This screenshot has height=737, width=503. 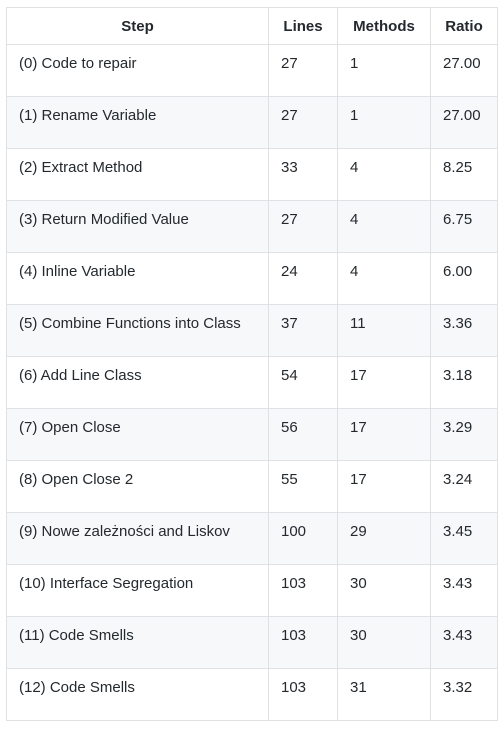 I want to click on cell-lines: 55, so click(x=303, y=486).